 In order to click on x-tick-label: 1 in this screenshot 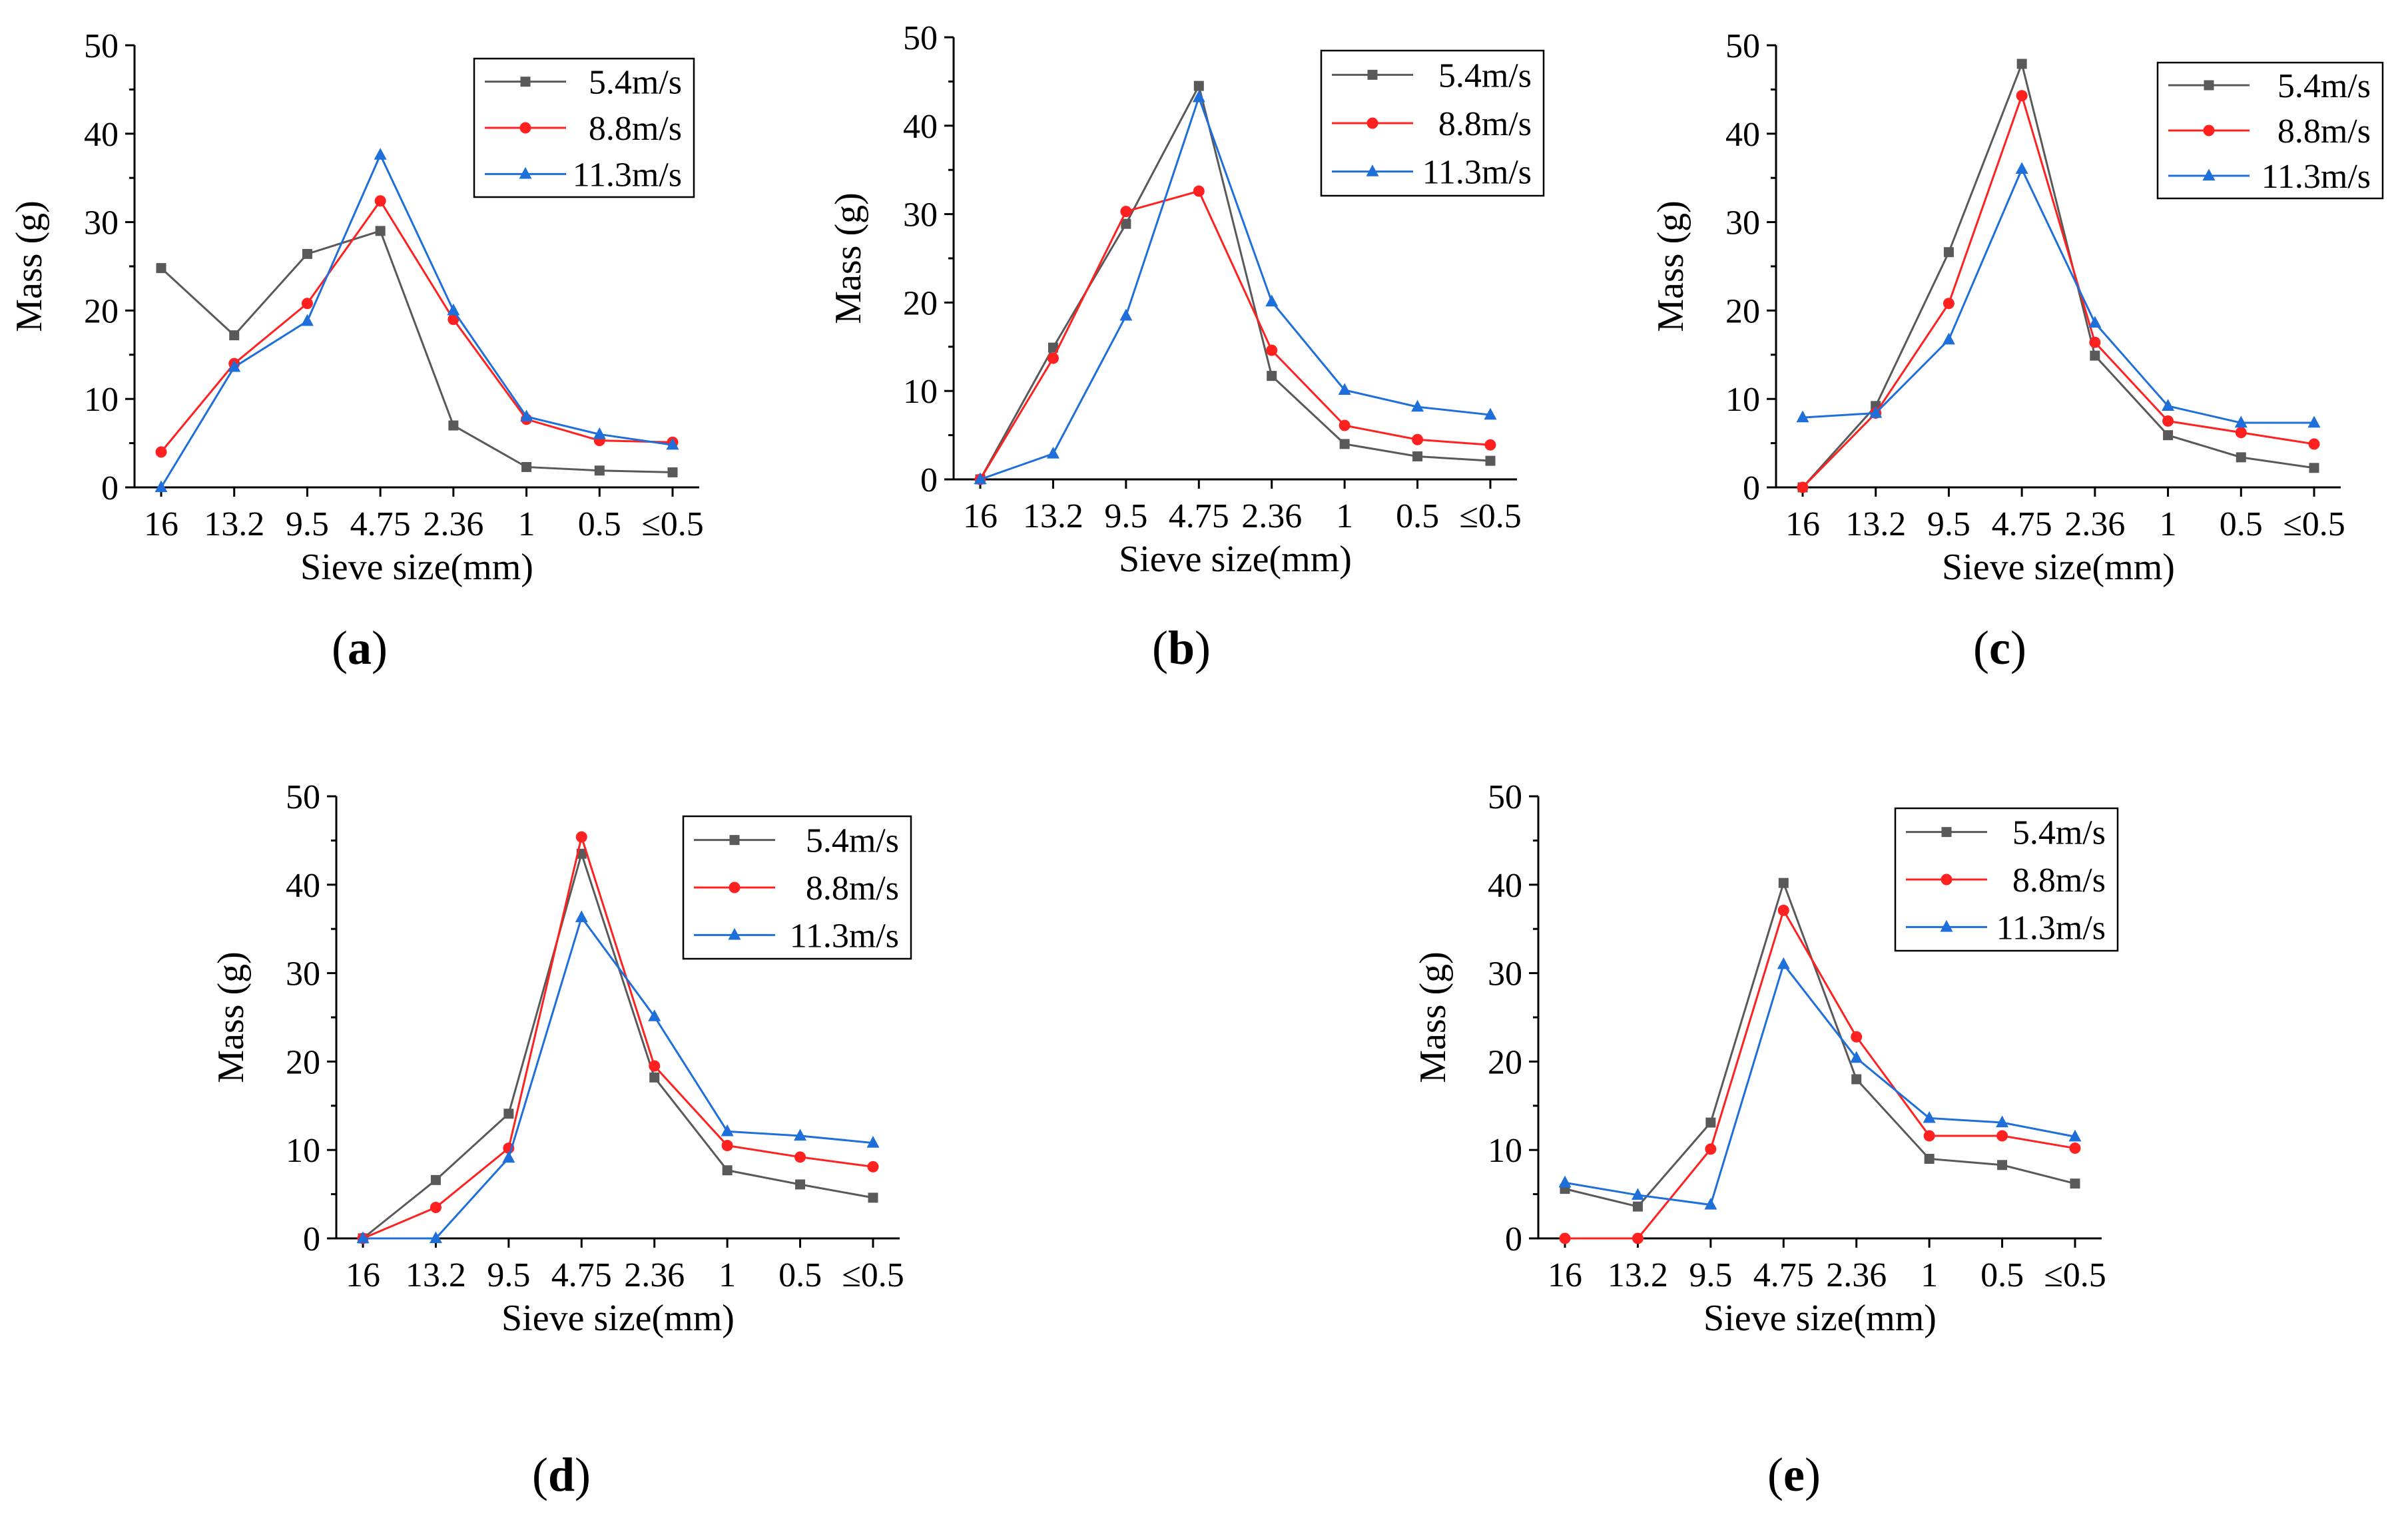, I will do `click(2168, 524)`.